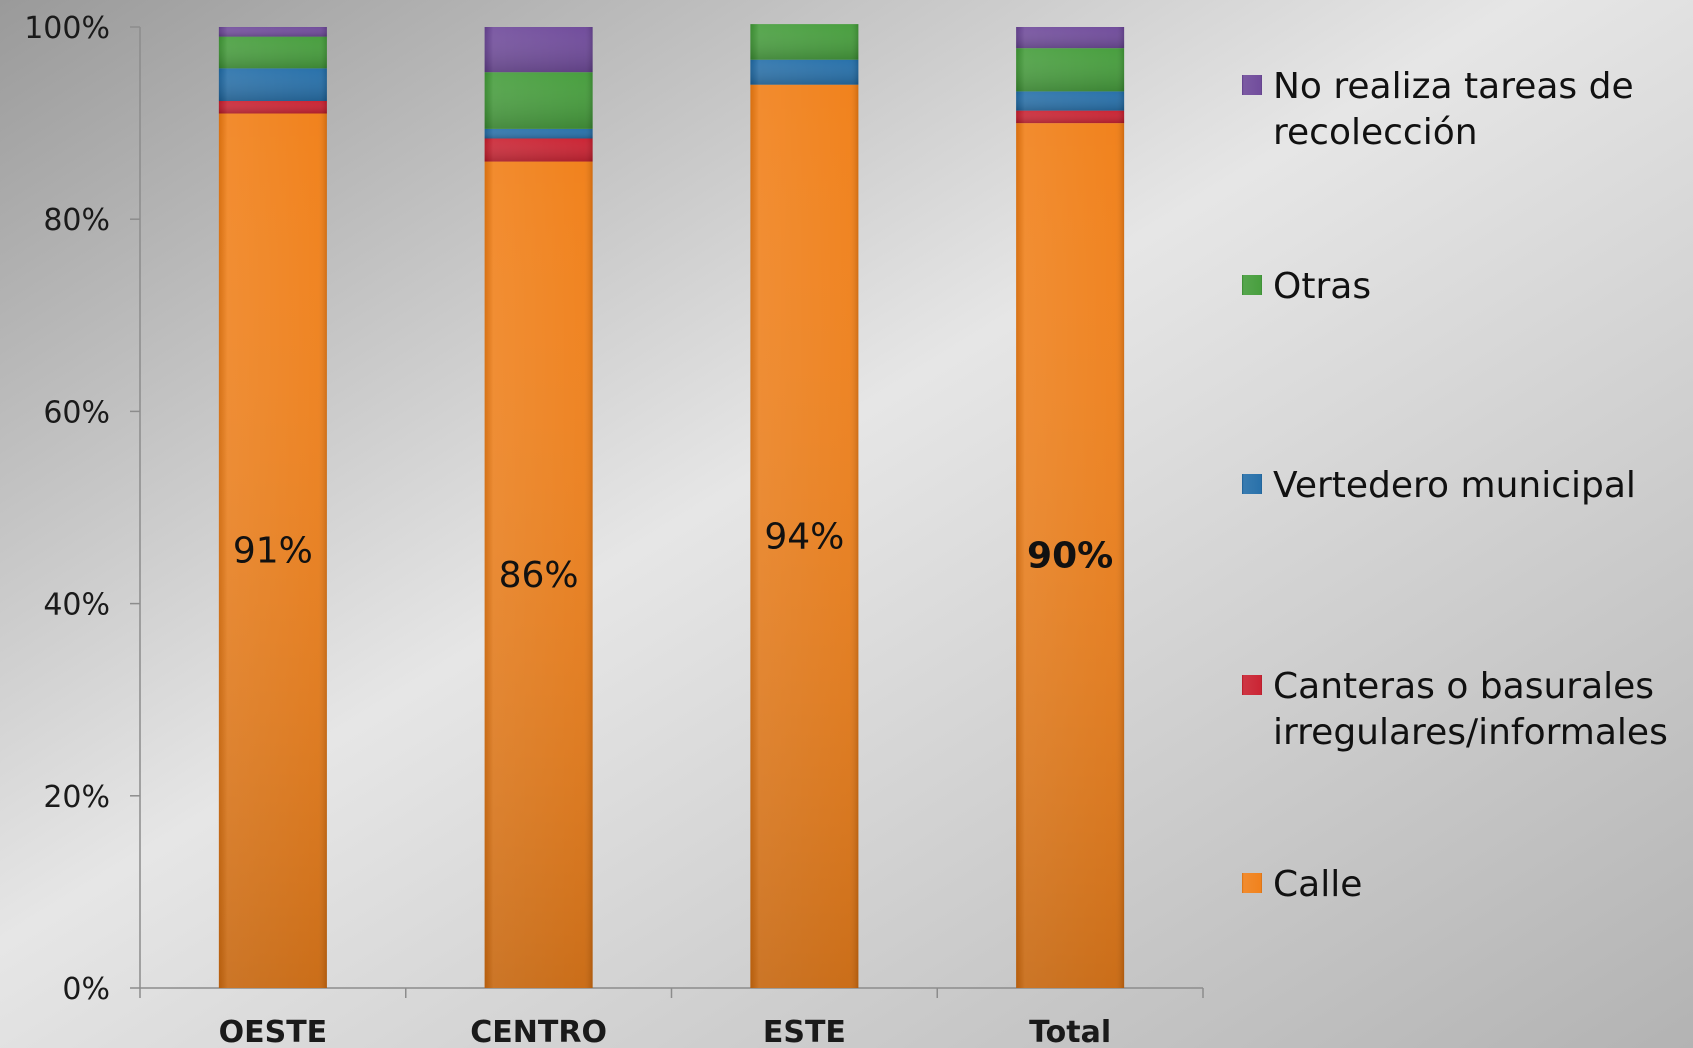  Describe the element at coordinates (1322, 286) in the screenshot. I see `legend-label: Otras` at that location.